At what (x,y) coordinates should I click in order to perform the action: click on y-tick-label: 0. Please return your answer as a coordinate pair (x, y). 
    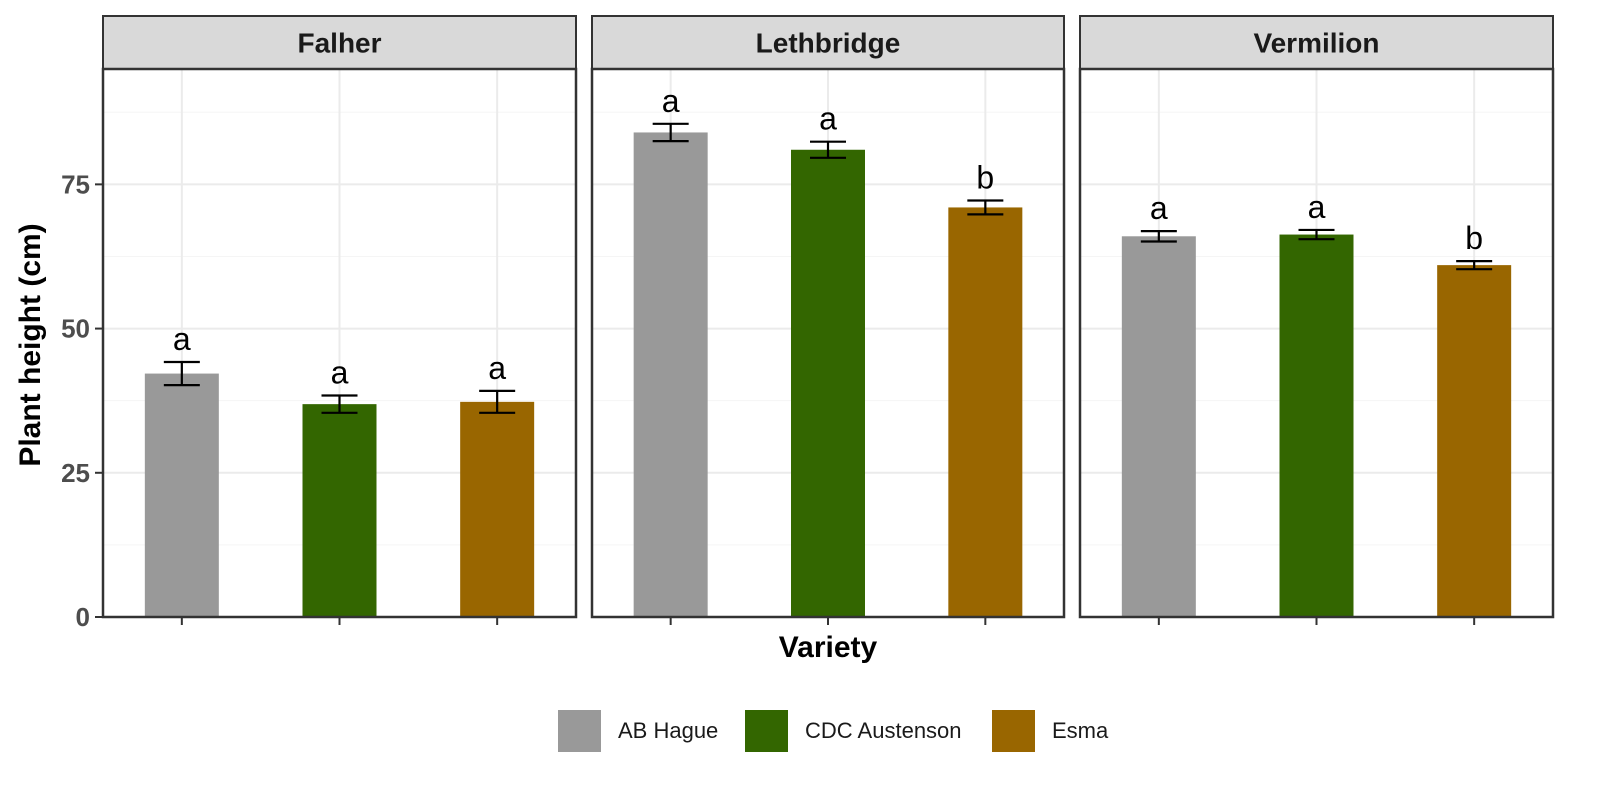
    Looking at the image, I should click on (83, 617).